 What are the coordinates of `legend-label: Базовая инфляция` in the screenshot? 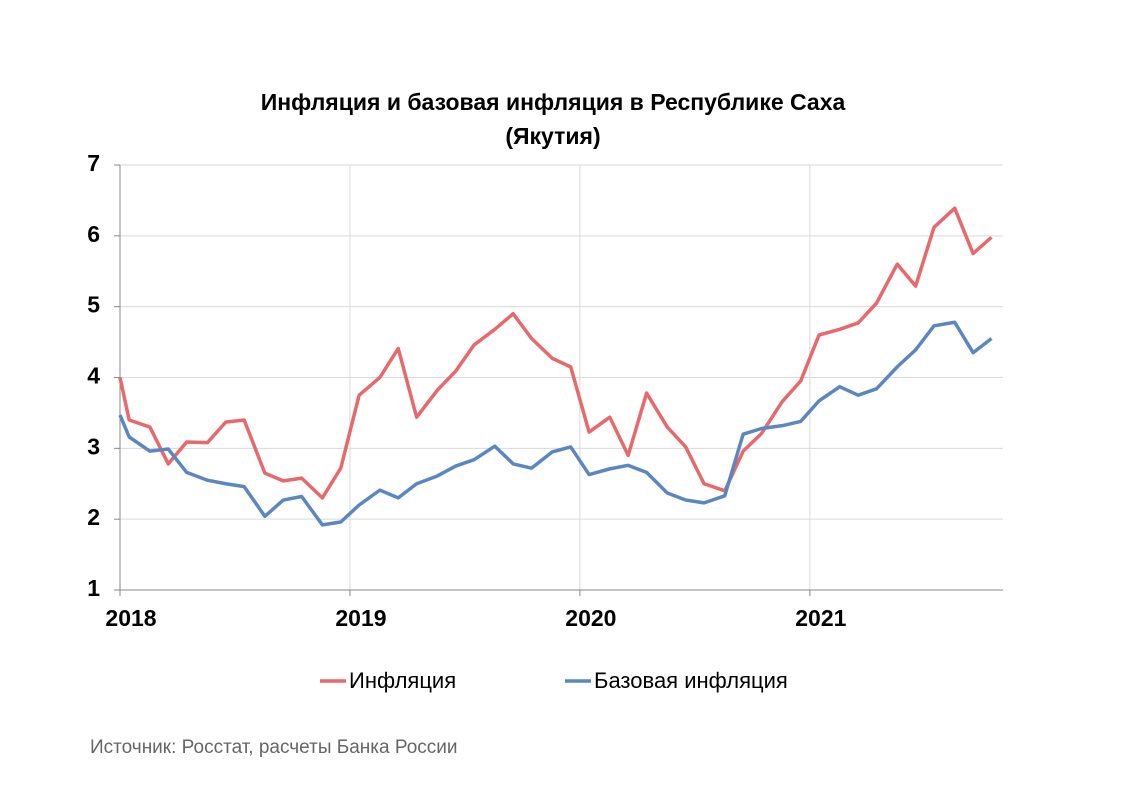 It's located at (691, 680).